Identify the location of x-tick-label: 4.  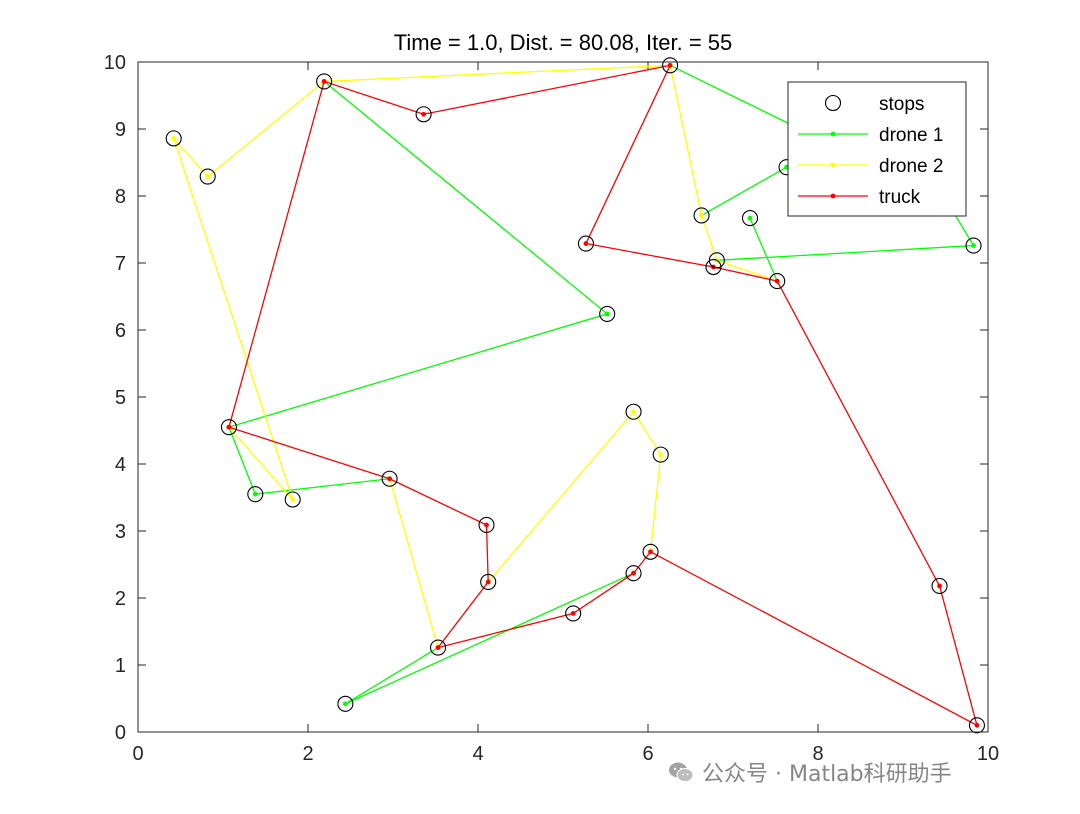
(477, 754).